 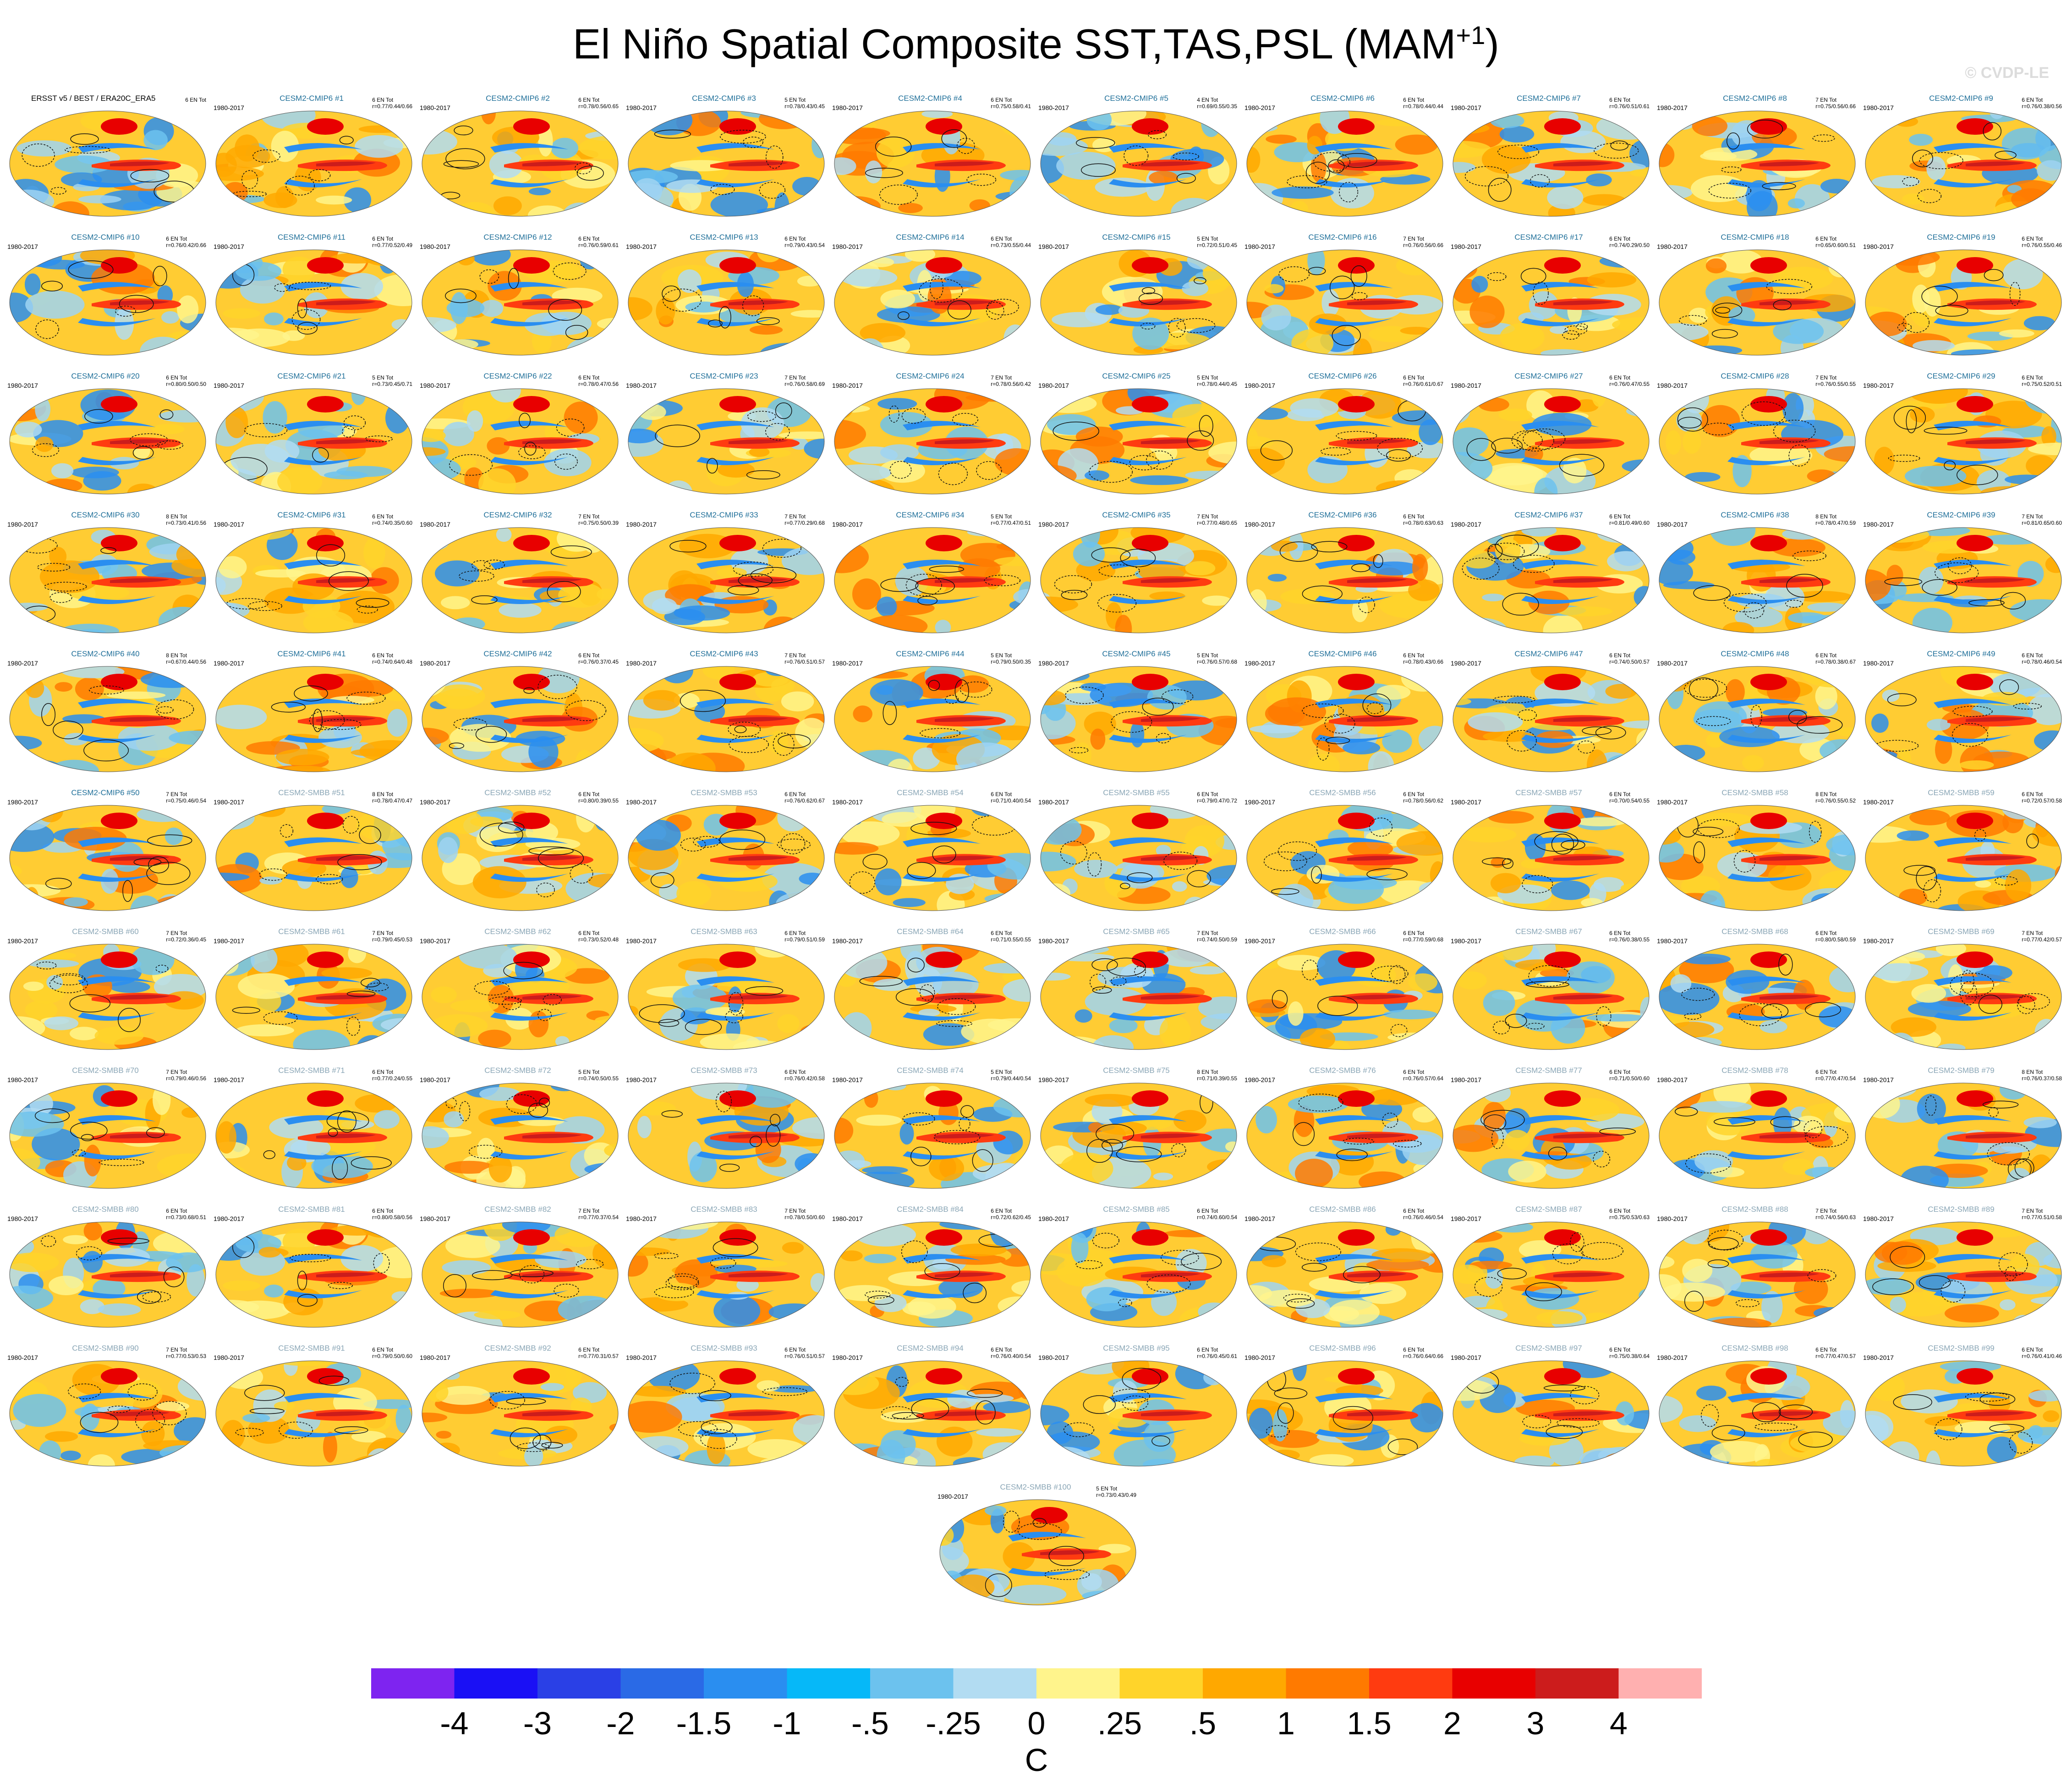 What do you see at coordinates (311, 237) in the screenshot?
I see `panel-model-name: CESM2-CMIP6 #11` at bounding box center [311, 237].